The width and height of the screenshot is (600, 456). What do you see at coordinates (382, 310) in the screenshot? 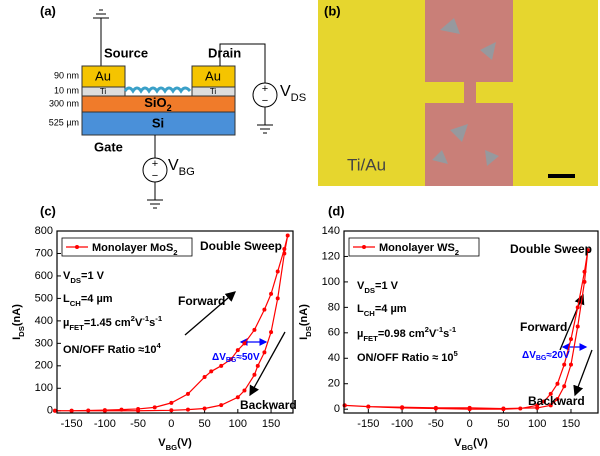
I see `annotation: LCH=4 µm` at bounding box center [382, 310].